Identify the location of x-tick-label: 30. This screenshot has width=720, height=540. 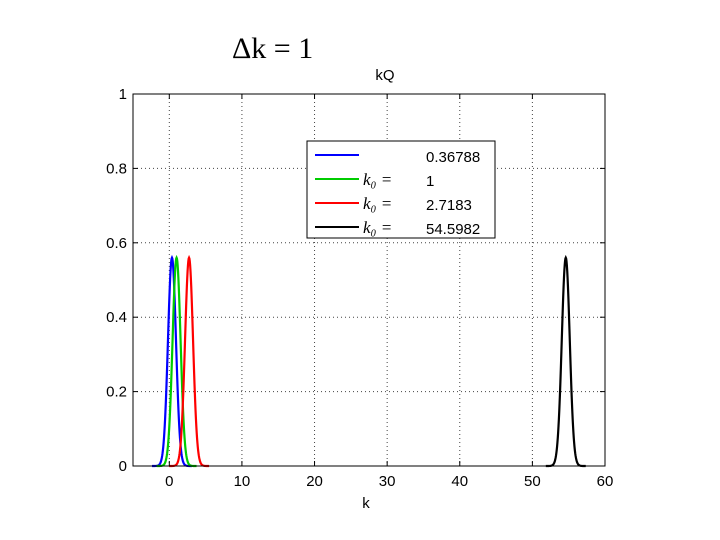
(387, 481).